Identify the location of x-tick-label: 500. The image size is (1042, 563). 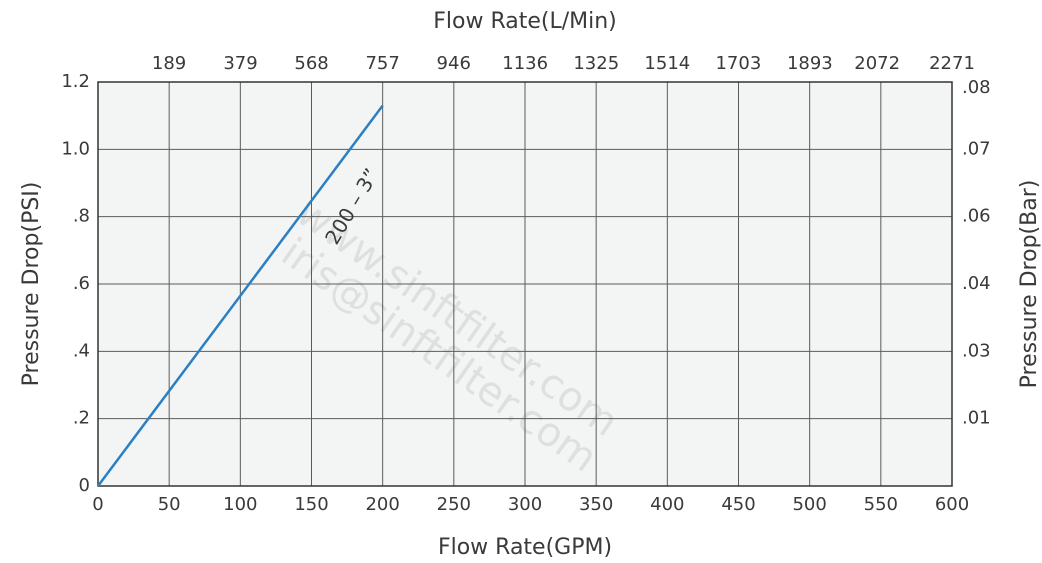
(809, 504).